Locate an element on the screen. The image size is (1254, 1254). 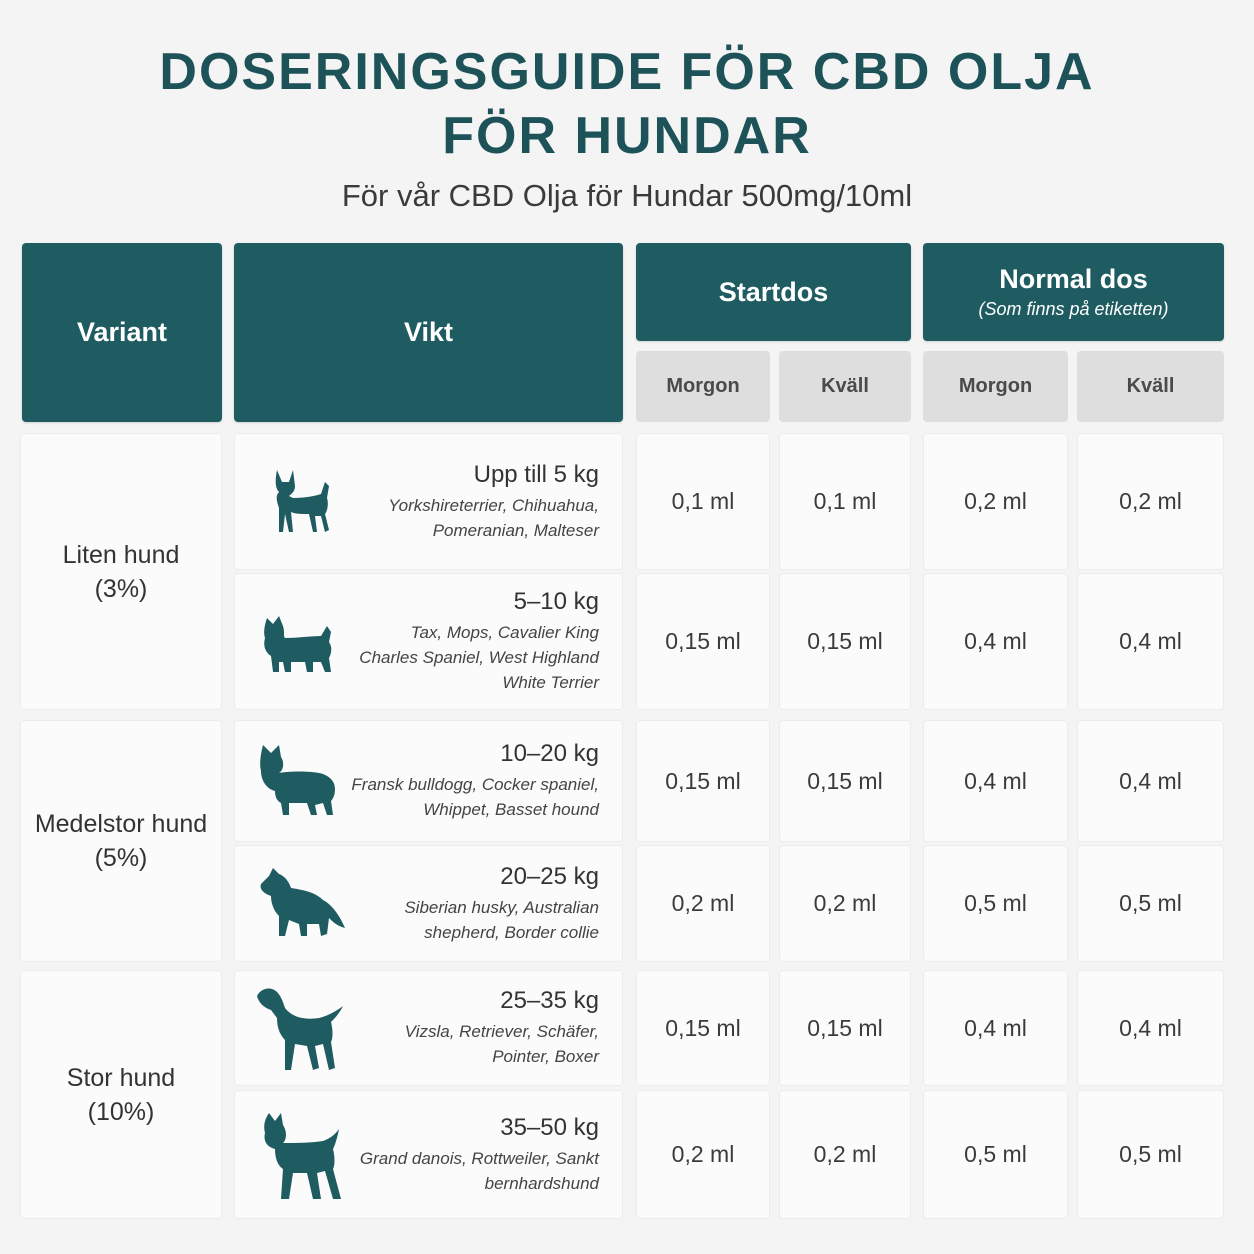
variant-small: Liten hund (3%) is located at coordinates (121, 571).